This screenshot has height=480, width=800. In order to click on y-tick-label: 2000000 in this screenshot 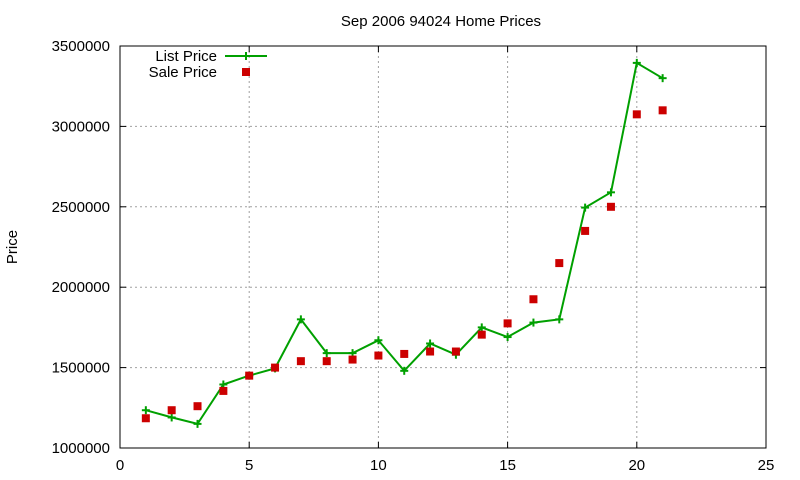, I will do `click(81, 287)`.